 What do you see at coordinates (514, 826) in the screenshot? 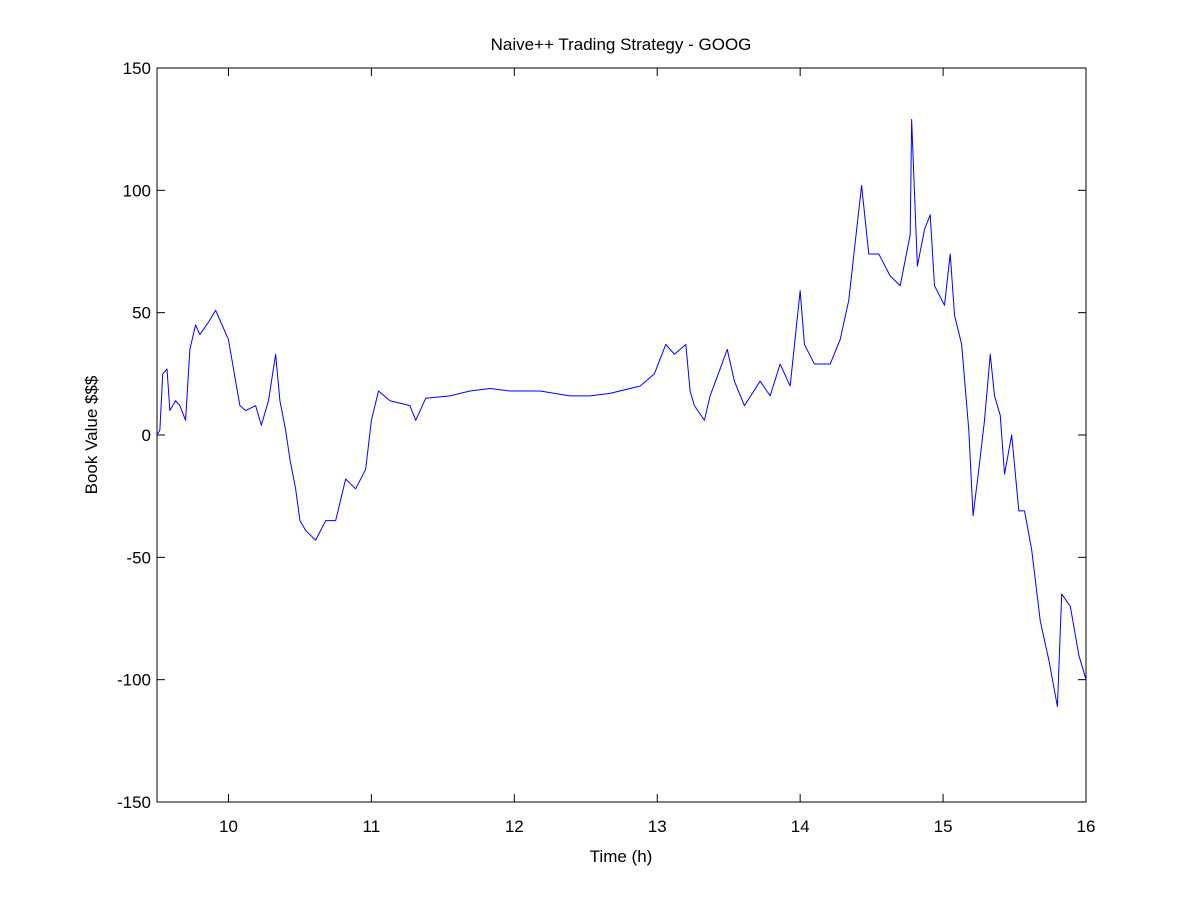
I see `x-tick-label: 12` at bounding box center [514, 826].